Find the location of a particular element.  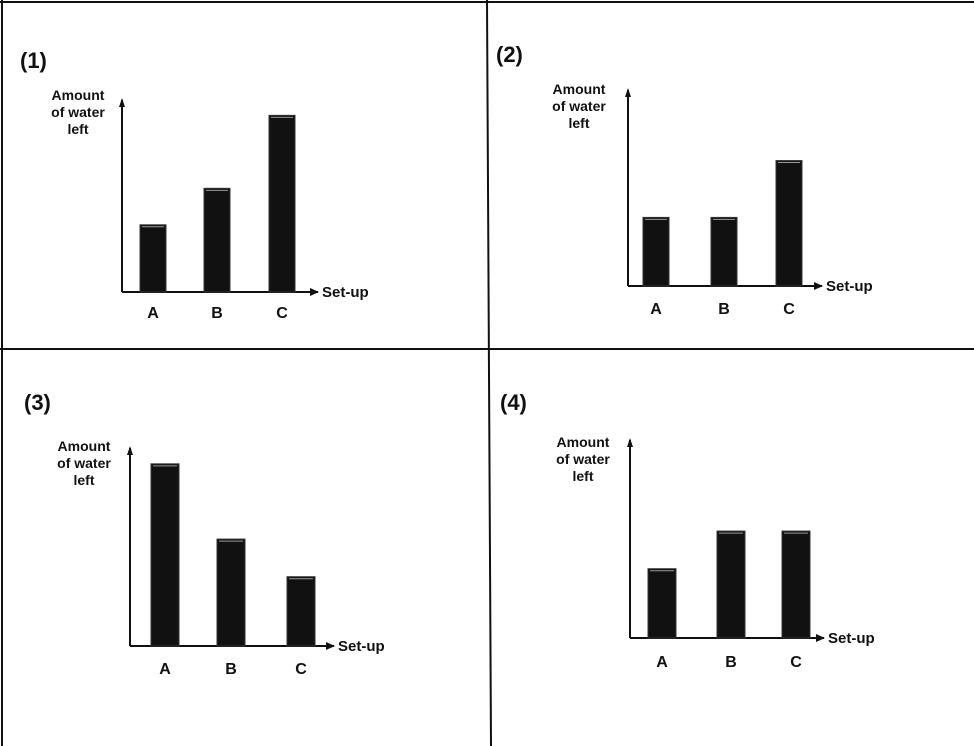

panel-number-label: (2) is located at coordinates (509, 54).